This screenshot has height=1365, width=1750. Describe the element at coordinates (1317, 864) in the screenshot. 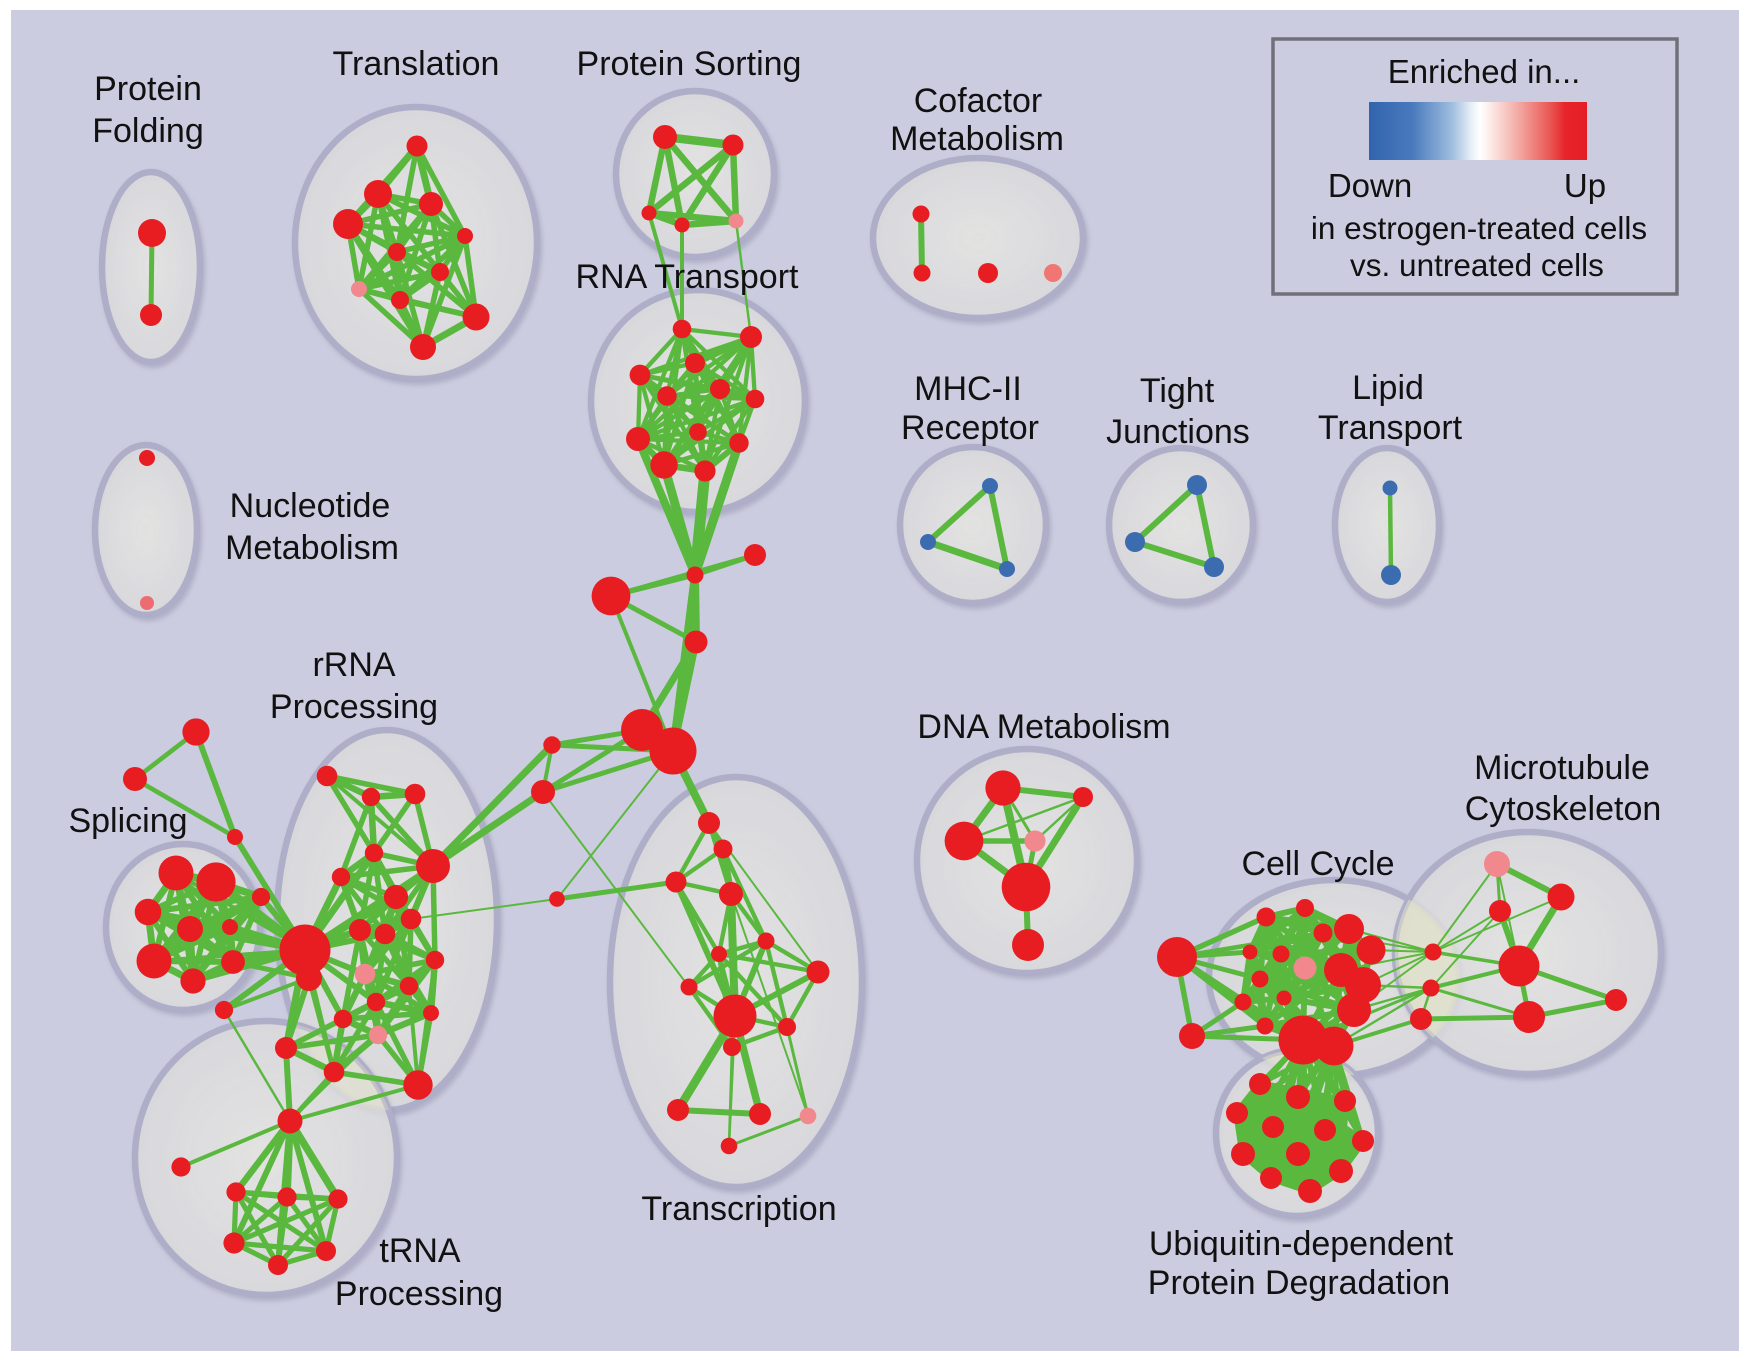

I see `svg-text: Cell Cycle` at that location.